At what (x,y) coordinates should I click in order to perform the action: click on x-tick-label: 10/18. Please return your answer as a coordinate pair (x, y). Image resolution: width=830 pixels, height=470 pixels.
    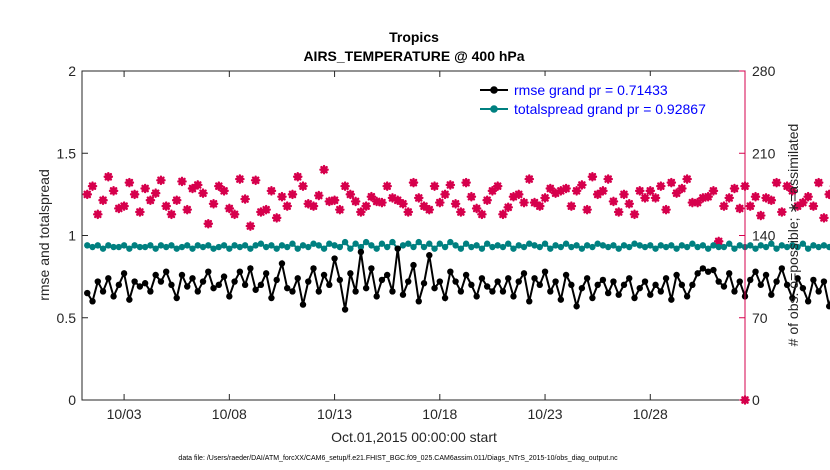
    Looking at the image, I should click on (439, 414).